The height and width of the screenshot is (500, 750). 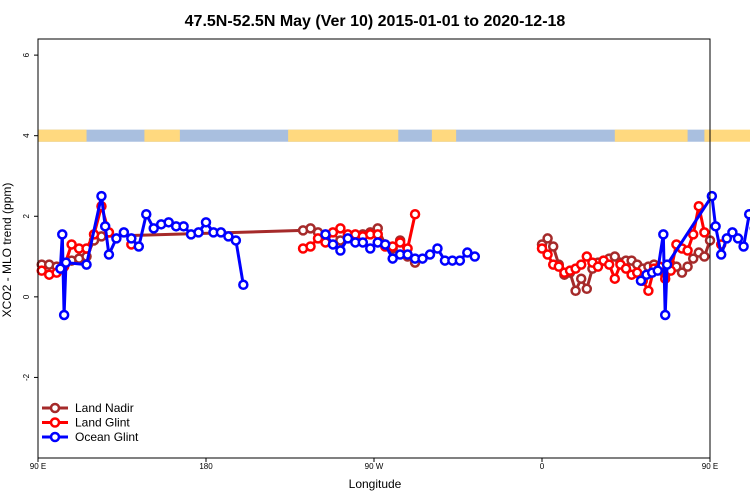 I want to click on x-tick-label: 180, so click(x=206, y=466).